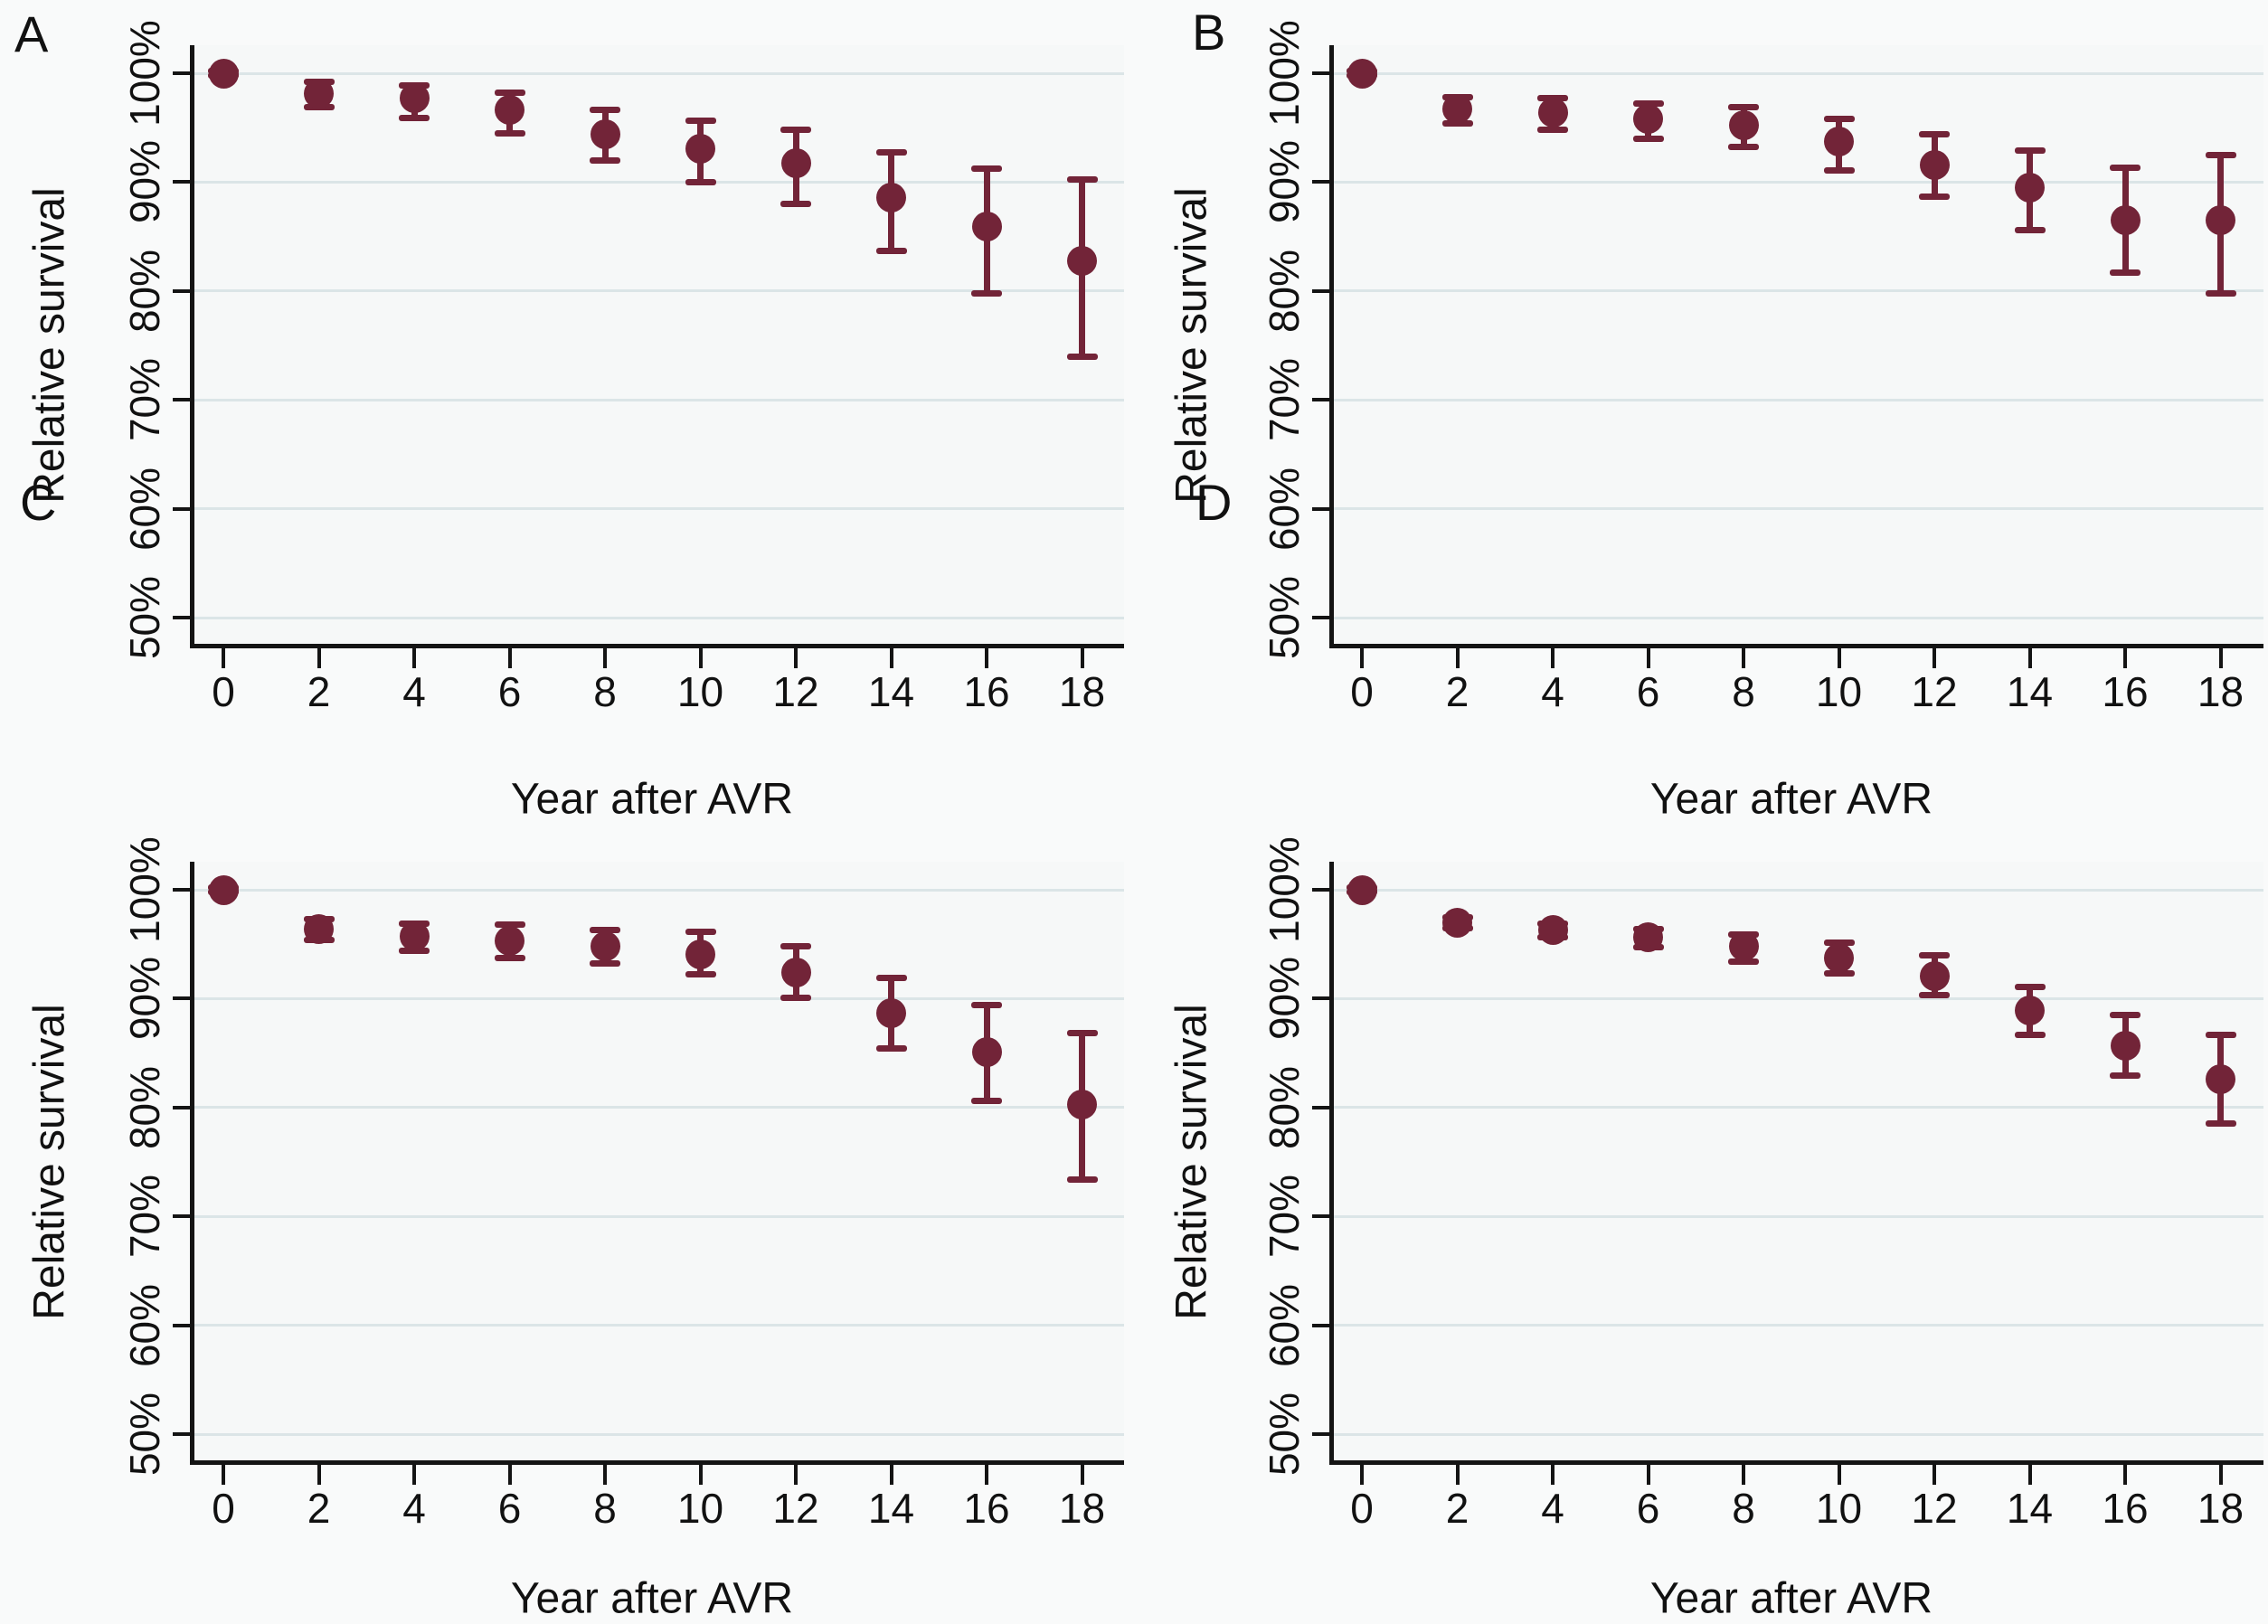 This screenshot has width=2268, height=1624. Describe the element at coordinates (659, 182) in the screenshot. I see `gridline-90pct` at that location.